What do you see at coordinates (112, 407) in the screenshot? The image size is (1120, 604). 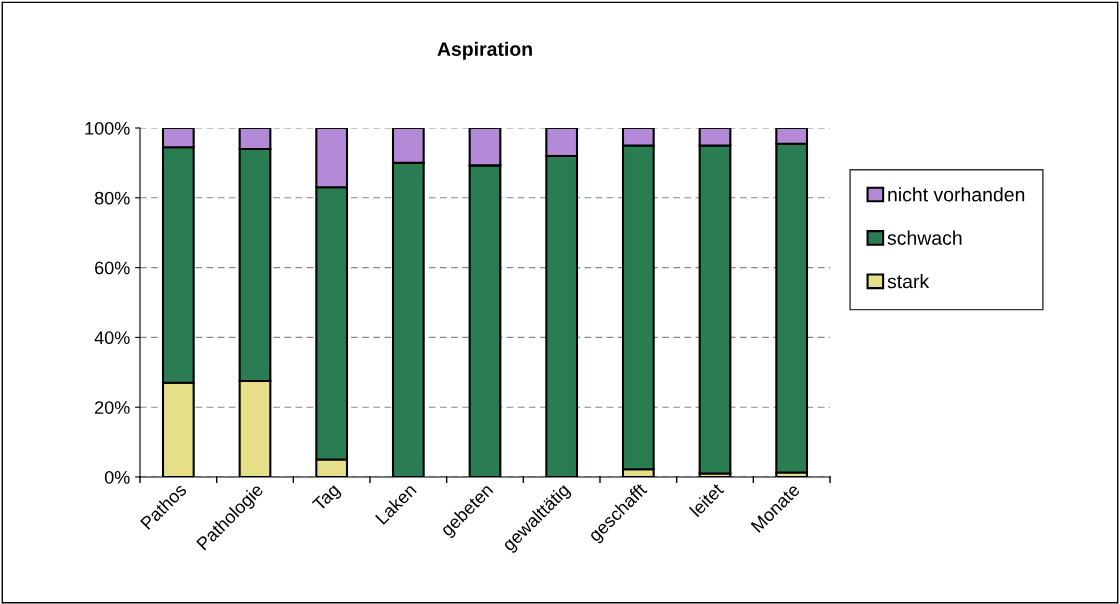 I see `y-tick-label: 20%` at bounding box center [112, 407].